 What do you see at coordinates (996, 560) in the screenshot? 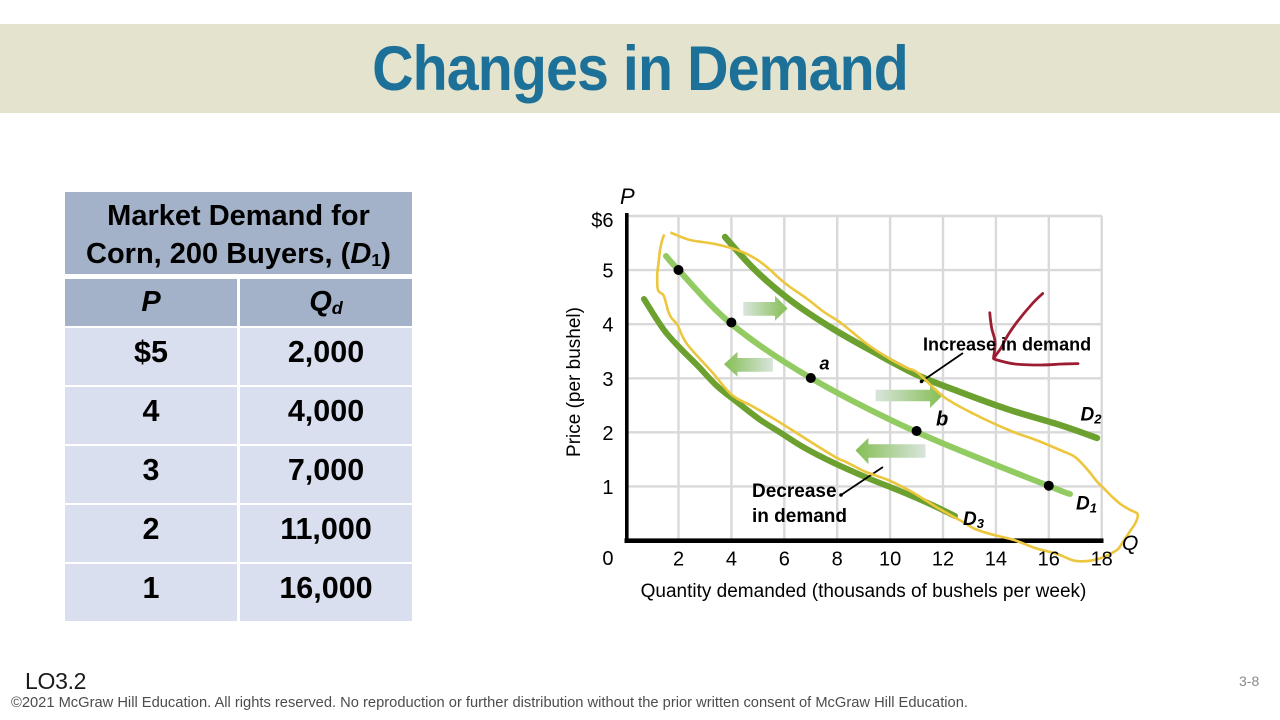
I see `svg-text: 14` at bounding box center [996, 560].